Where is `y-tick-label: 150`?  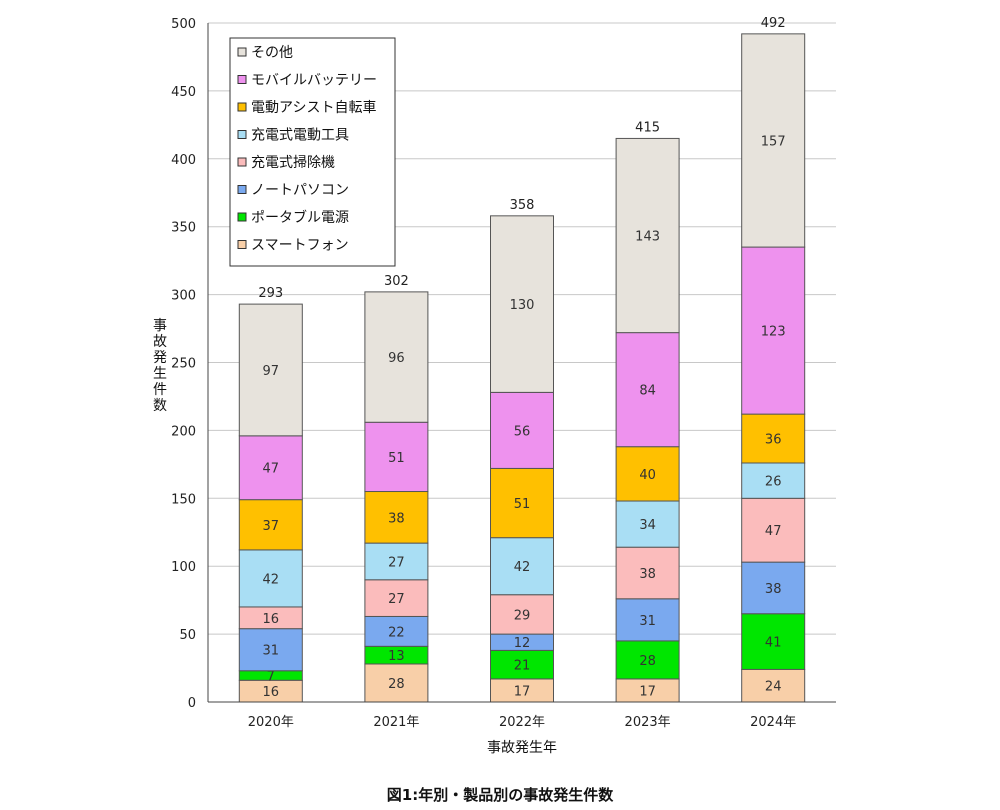
y-tick-label: 150 is located at coordinates (183, 499).